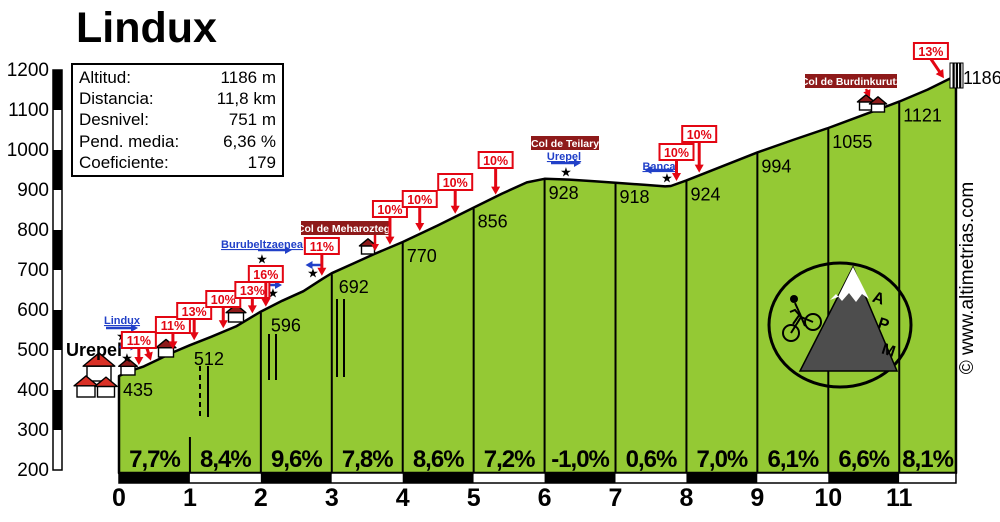  Describe the element at coordinates (922, 116) in the screenshot. I see `altitude-label: 1121` at that location.